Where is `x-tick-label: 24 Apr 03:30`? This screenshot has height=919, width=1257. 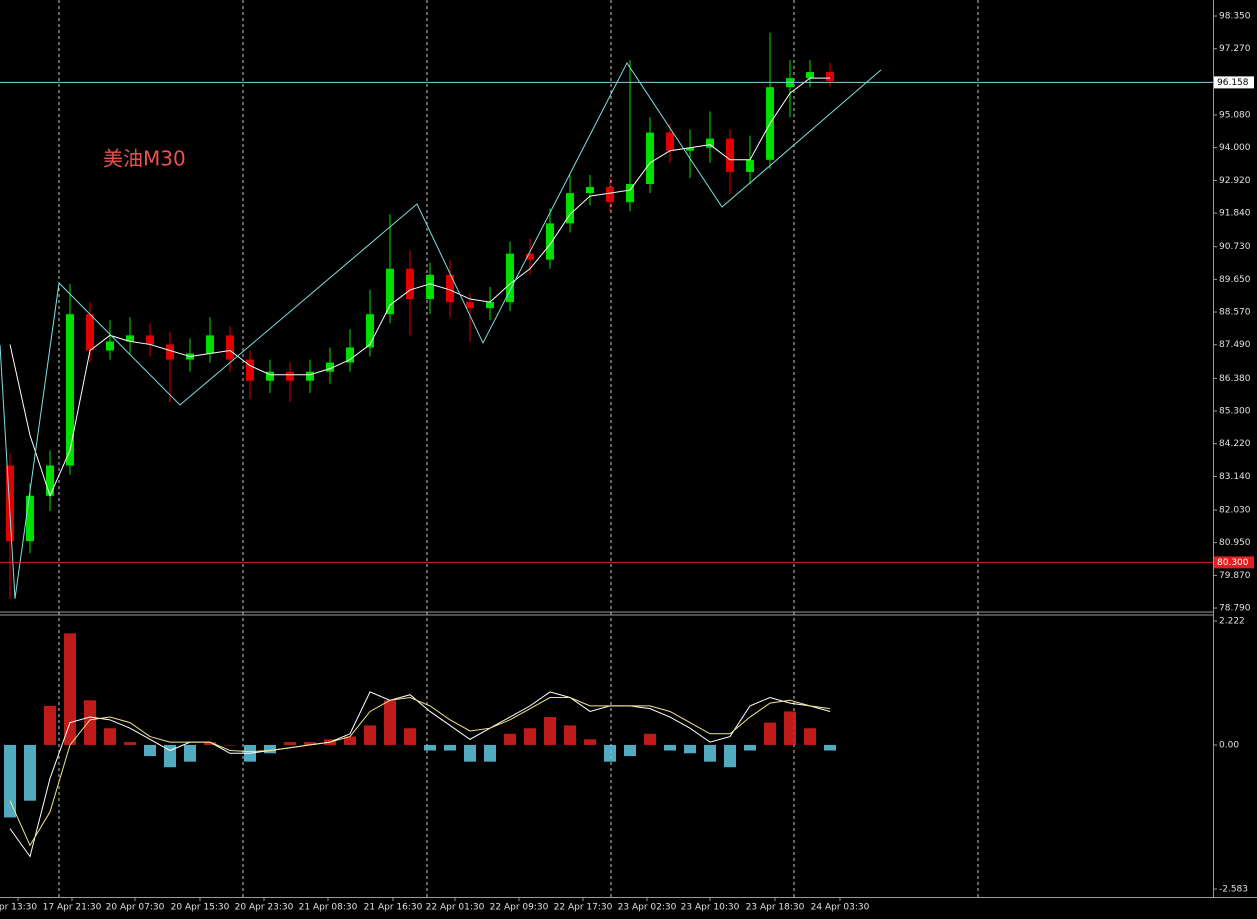 x-tick-label: 24 Apr 03:30 is located at coordinates (840, 908).